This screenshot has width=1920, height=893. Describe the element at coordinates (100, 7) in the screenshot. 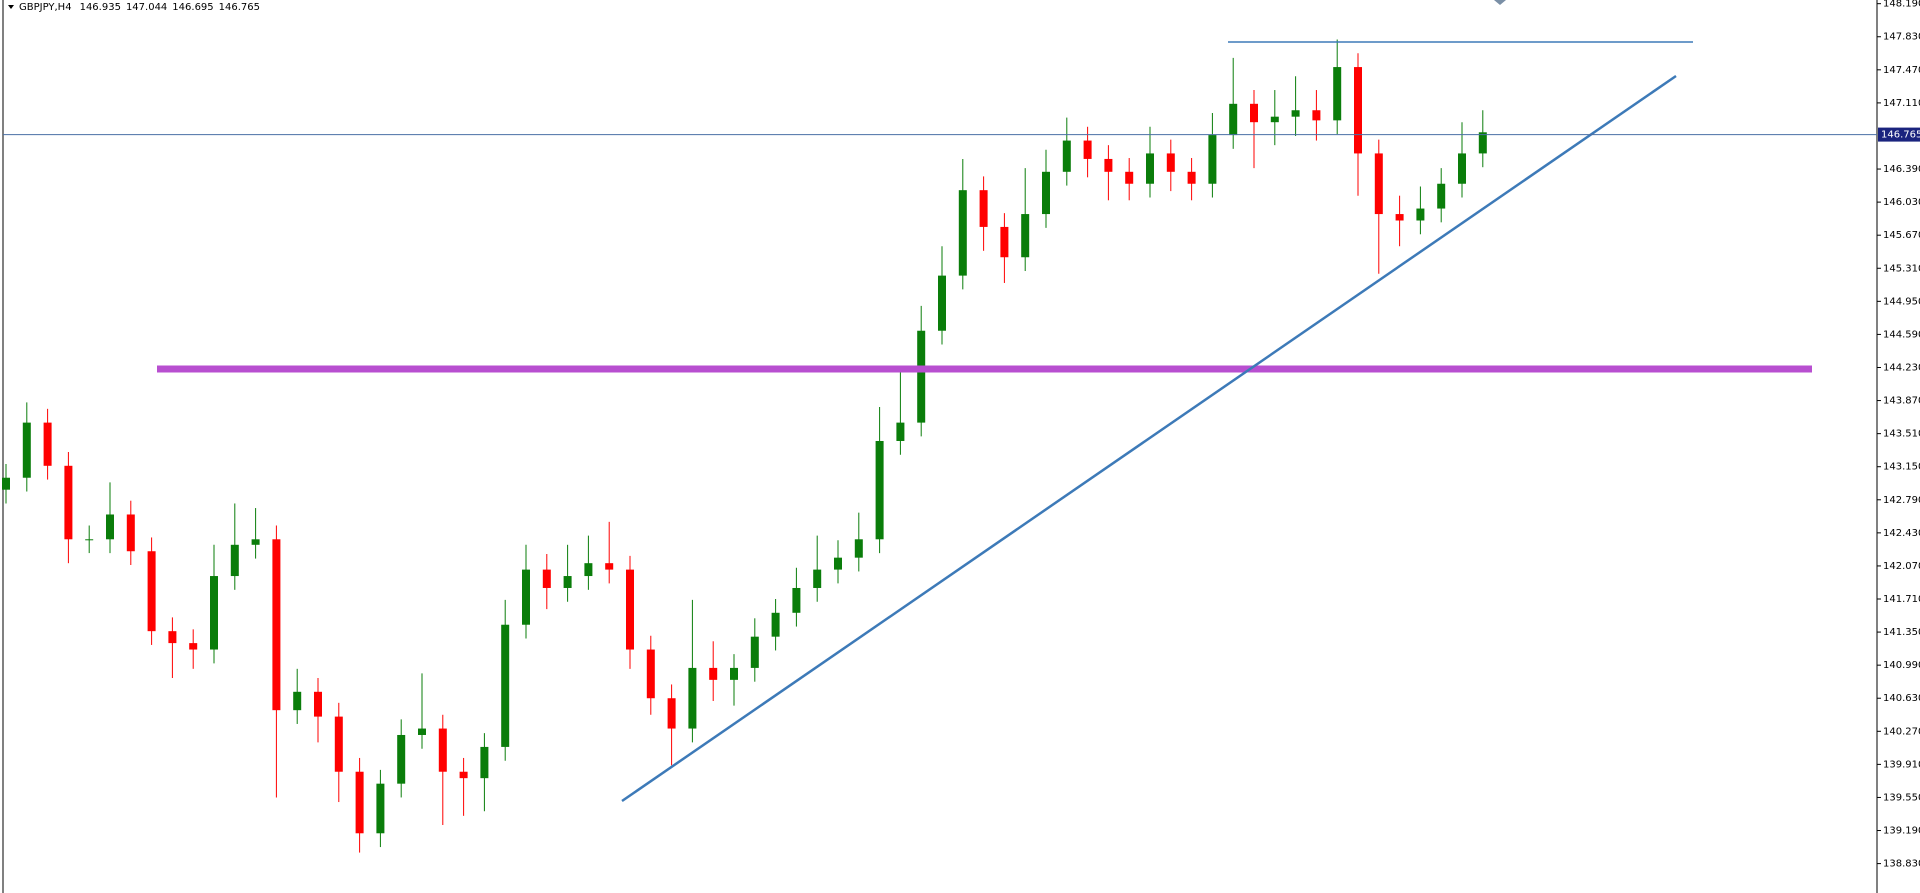

I see `header-open: 146.935` at that location.